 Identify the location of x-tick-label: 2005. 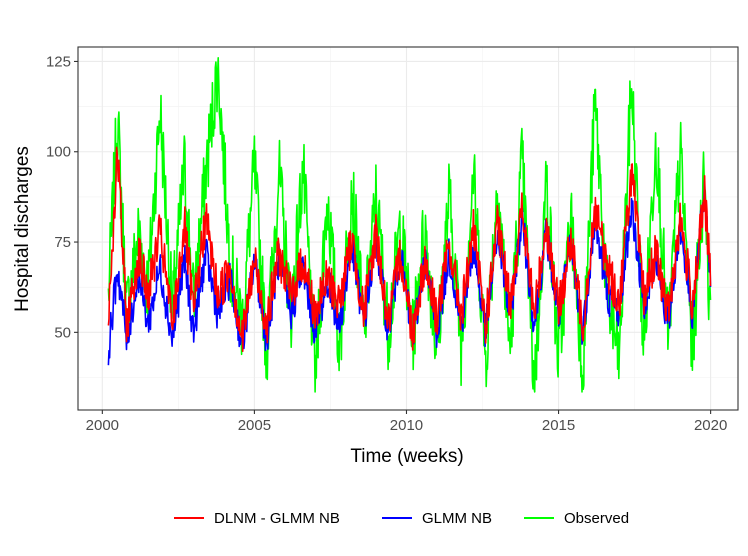
(254, 425).